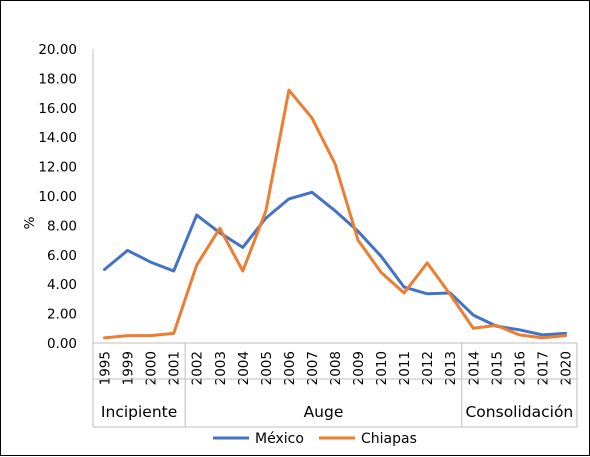  What do you see at coordinates (389, 439) in the screenshot?
I see `legend-label: Chiapas` at bounding box center [389, 439].